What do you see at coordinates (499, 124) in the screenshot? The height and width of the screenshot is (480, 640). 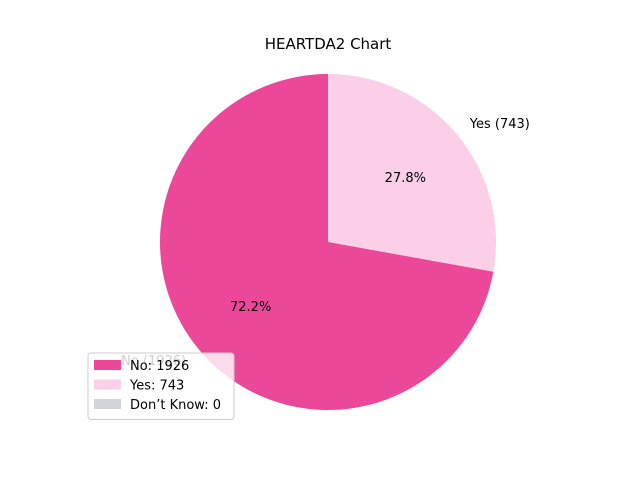 I see `outer-label-yes: Yes (743)` at bounding box center [499, 124].